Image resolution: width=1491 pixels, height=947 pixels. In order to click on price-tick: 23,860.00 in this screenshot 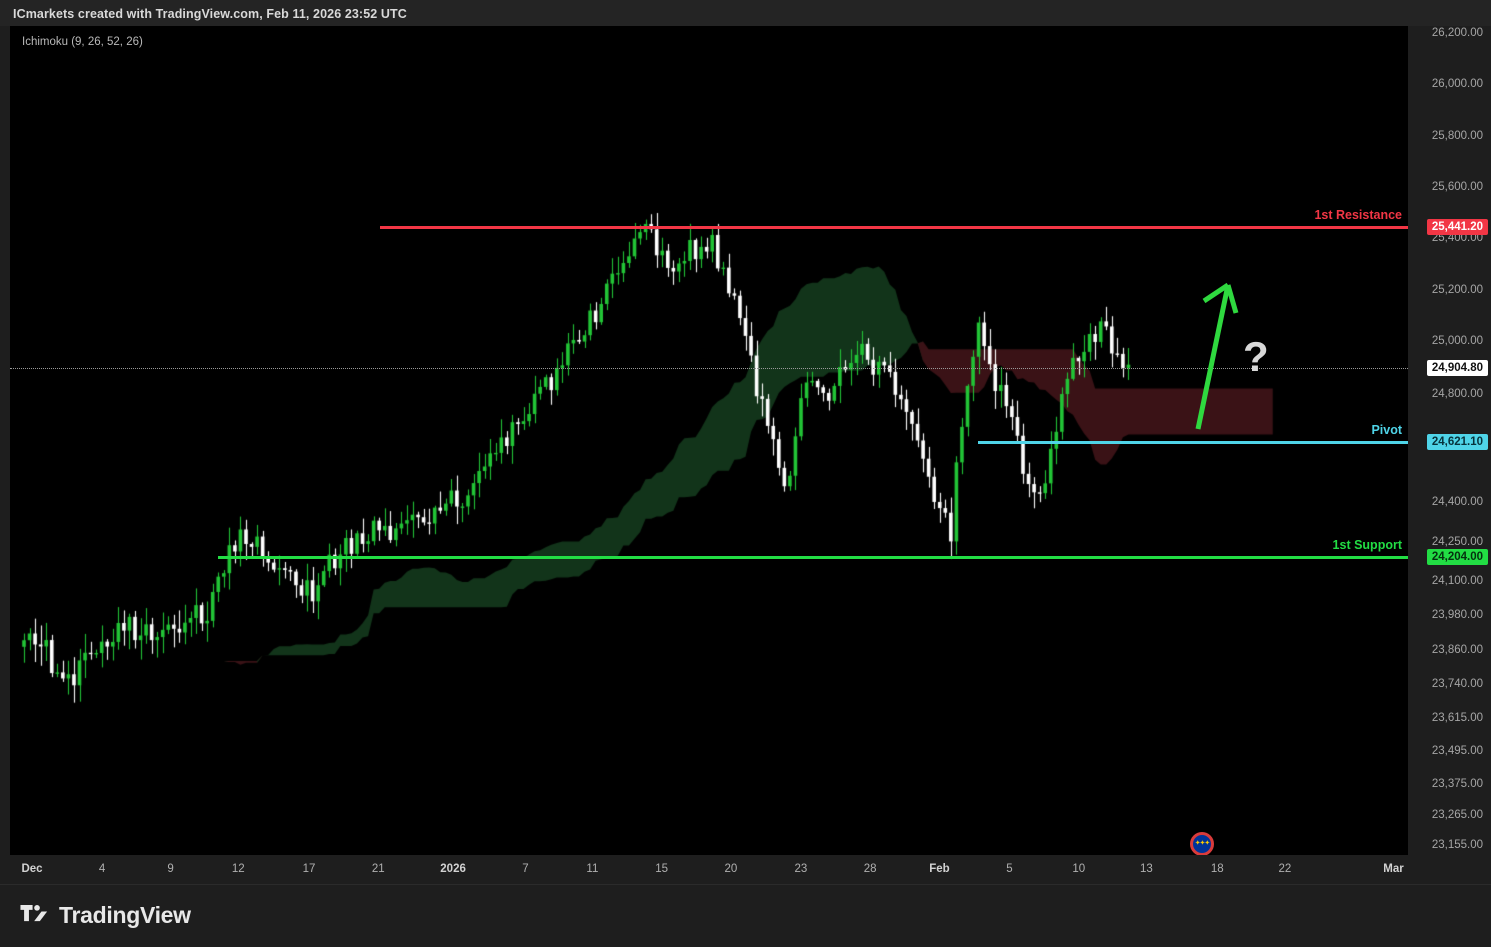, I will do `click(1457, 649)`.